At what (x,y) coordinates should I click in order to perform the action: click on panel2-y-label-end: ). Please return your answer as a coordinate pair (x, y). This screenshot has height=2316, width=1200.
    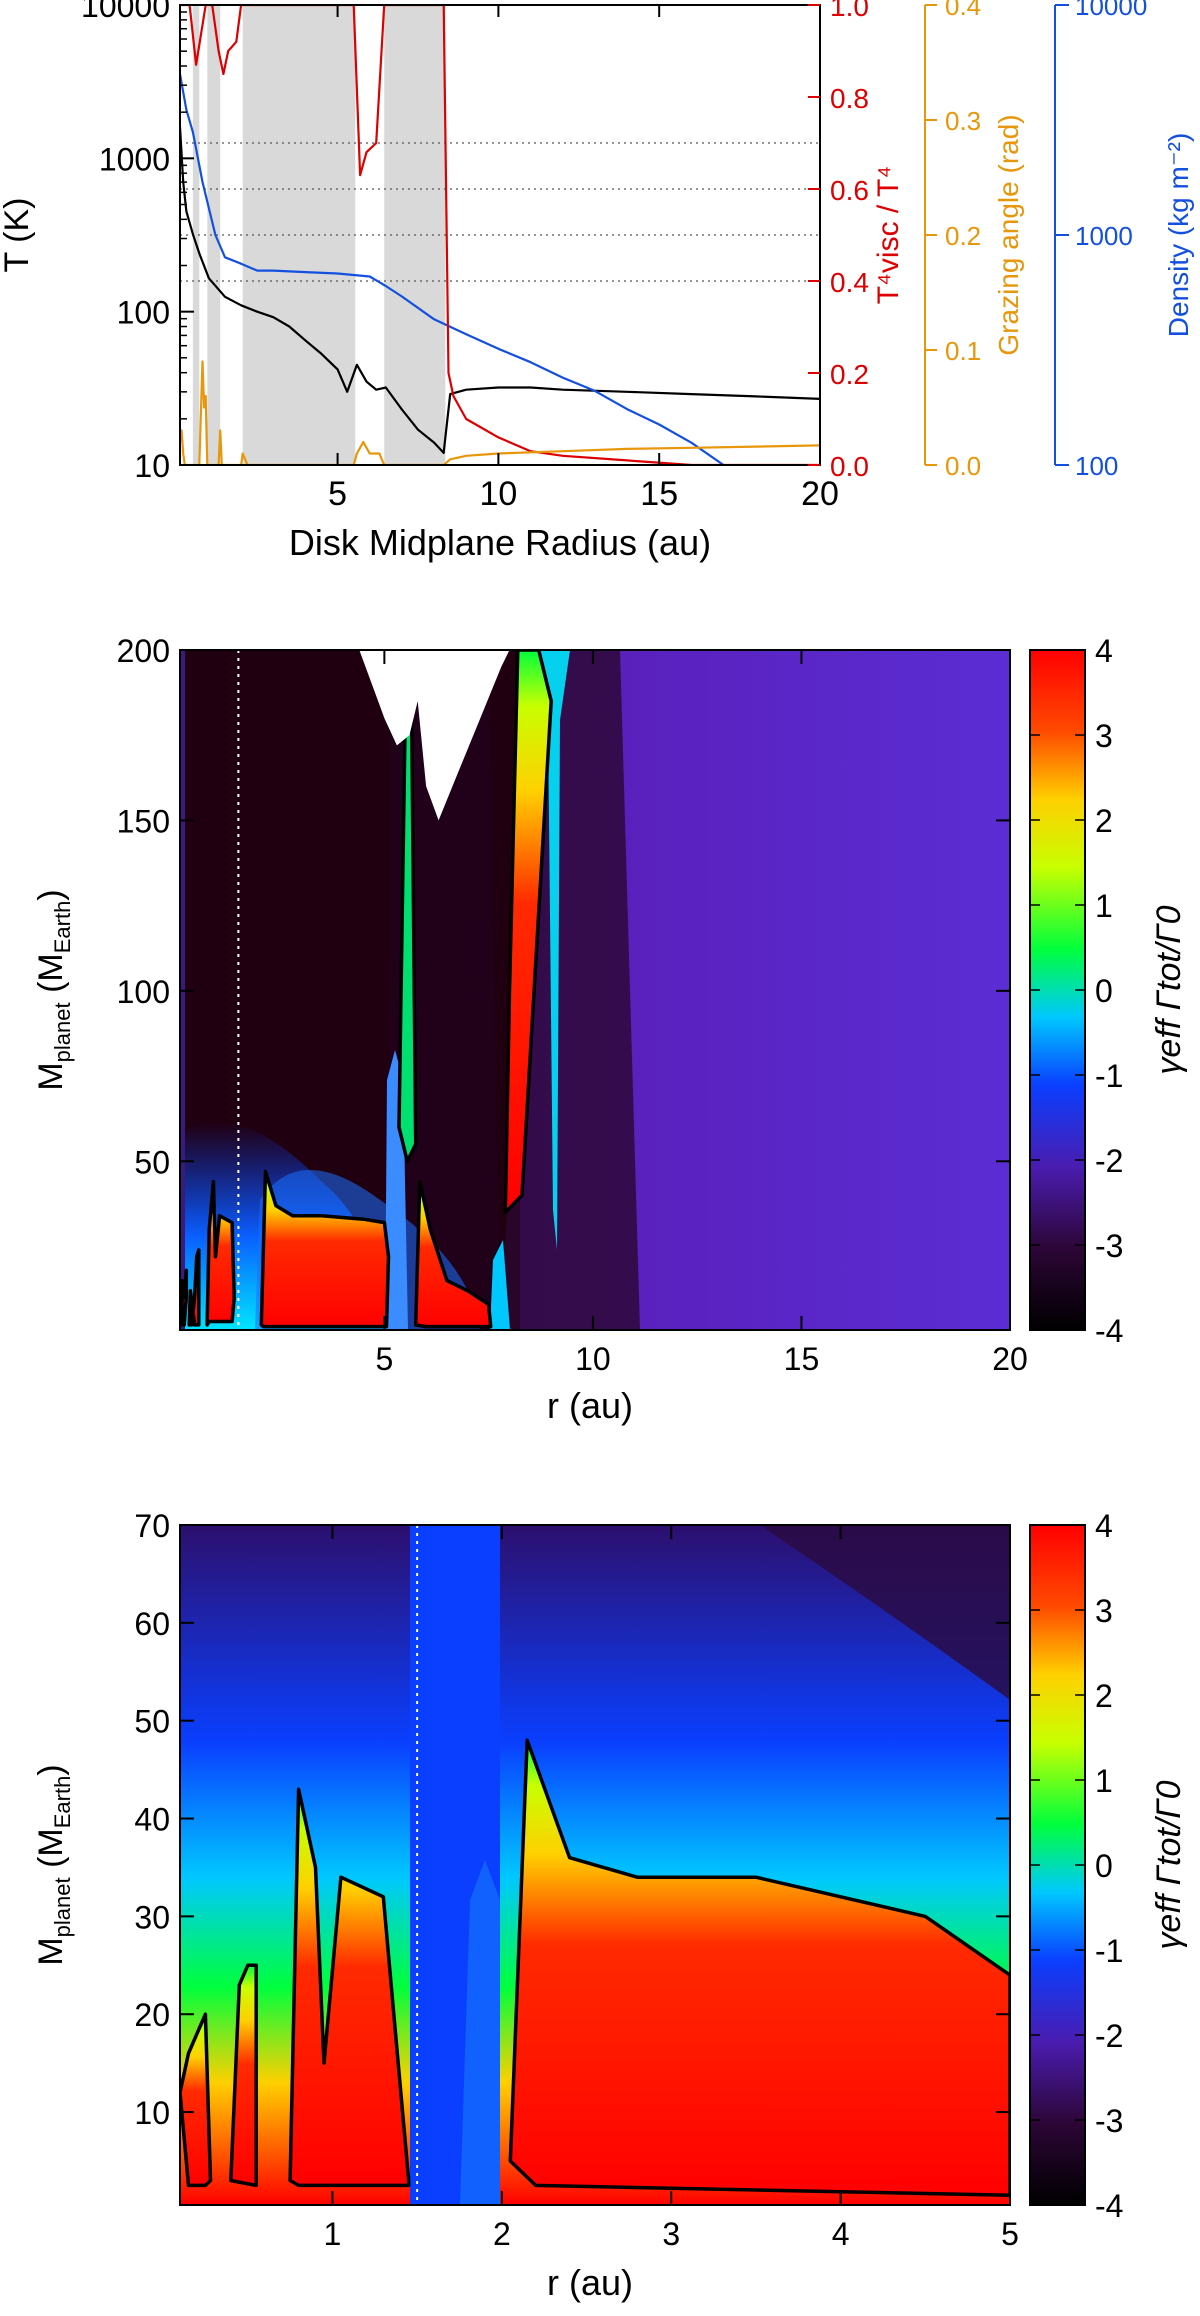
    Looking at the image, I should click on (51, 894).